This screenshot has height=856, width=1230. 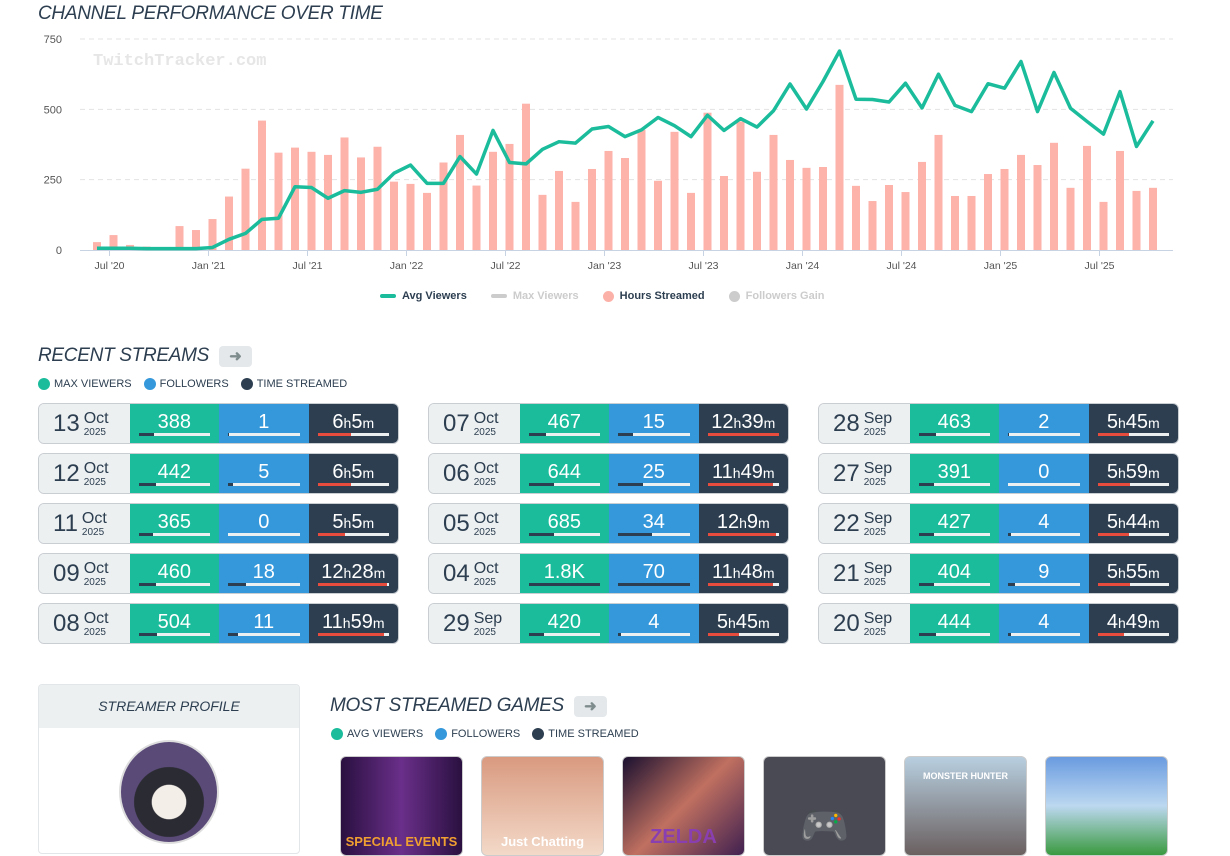 I want to click on legend-item: Max Viewers, so click(x=535, y=296).